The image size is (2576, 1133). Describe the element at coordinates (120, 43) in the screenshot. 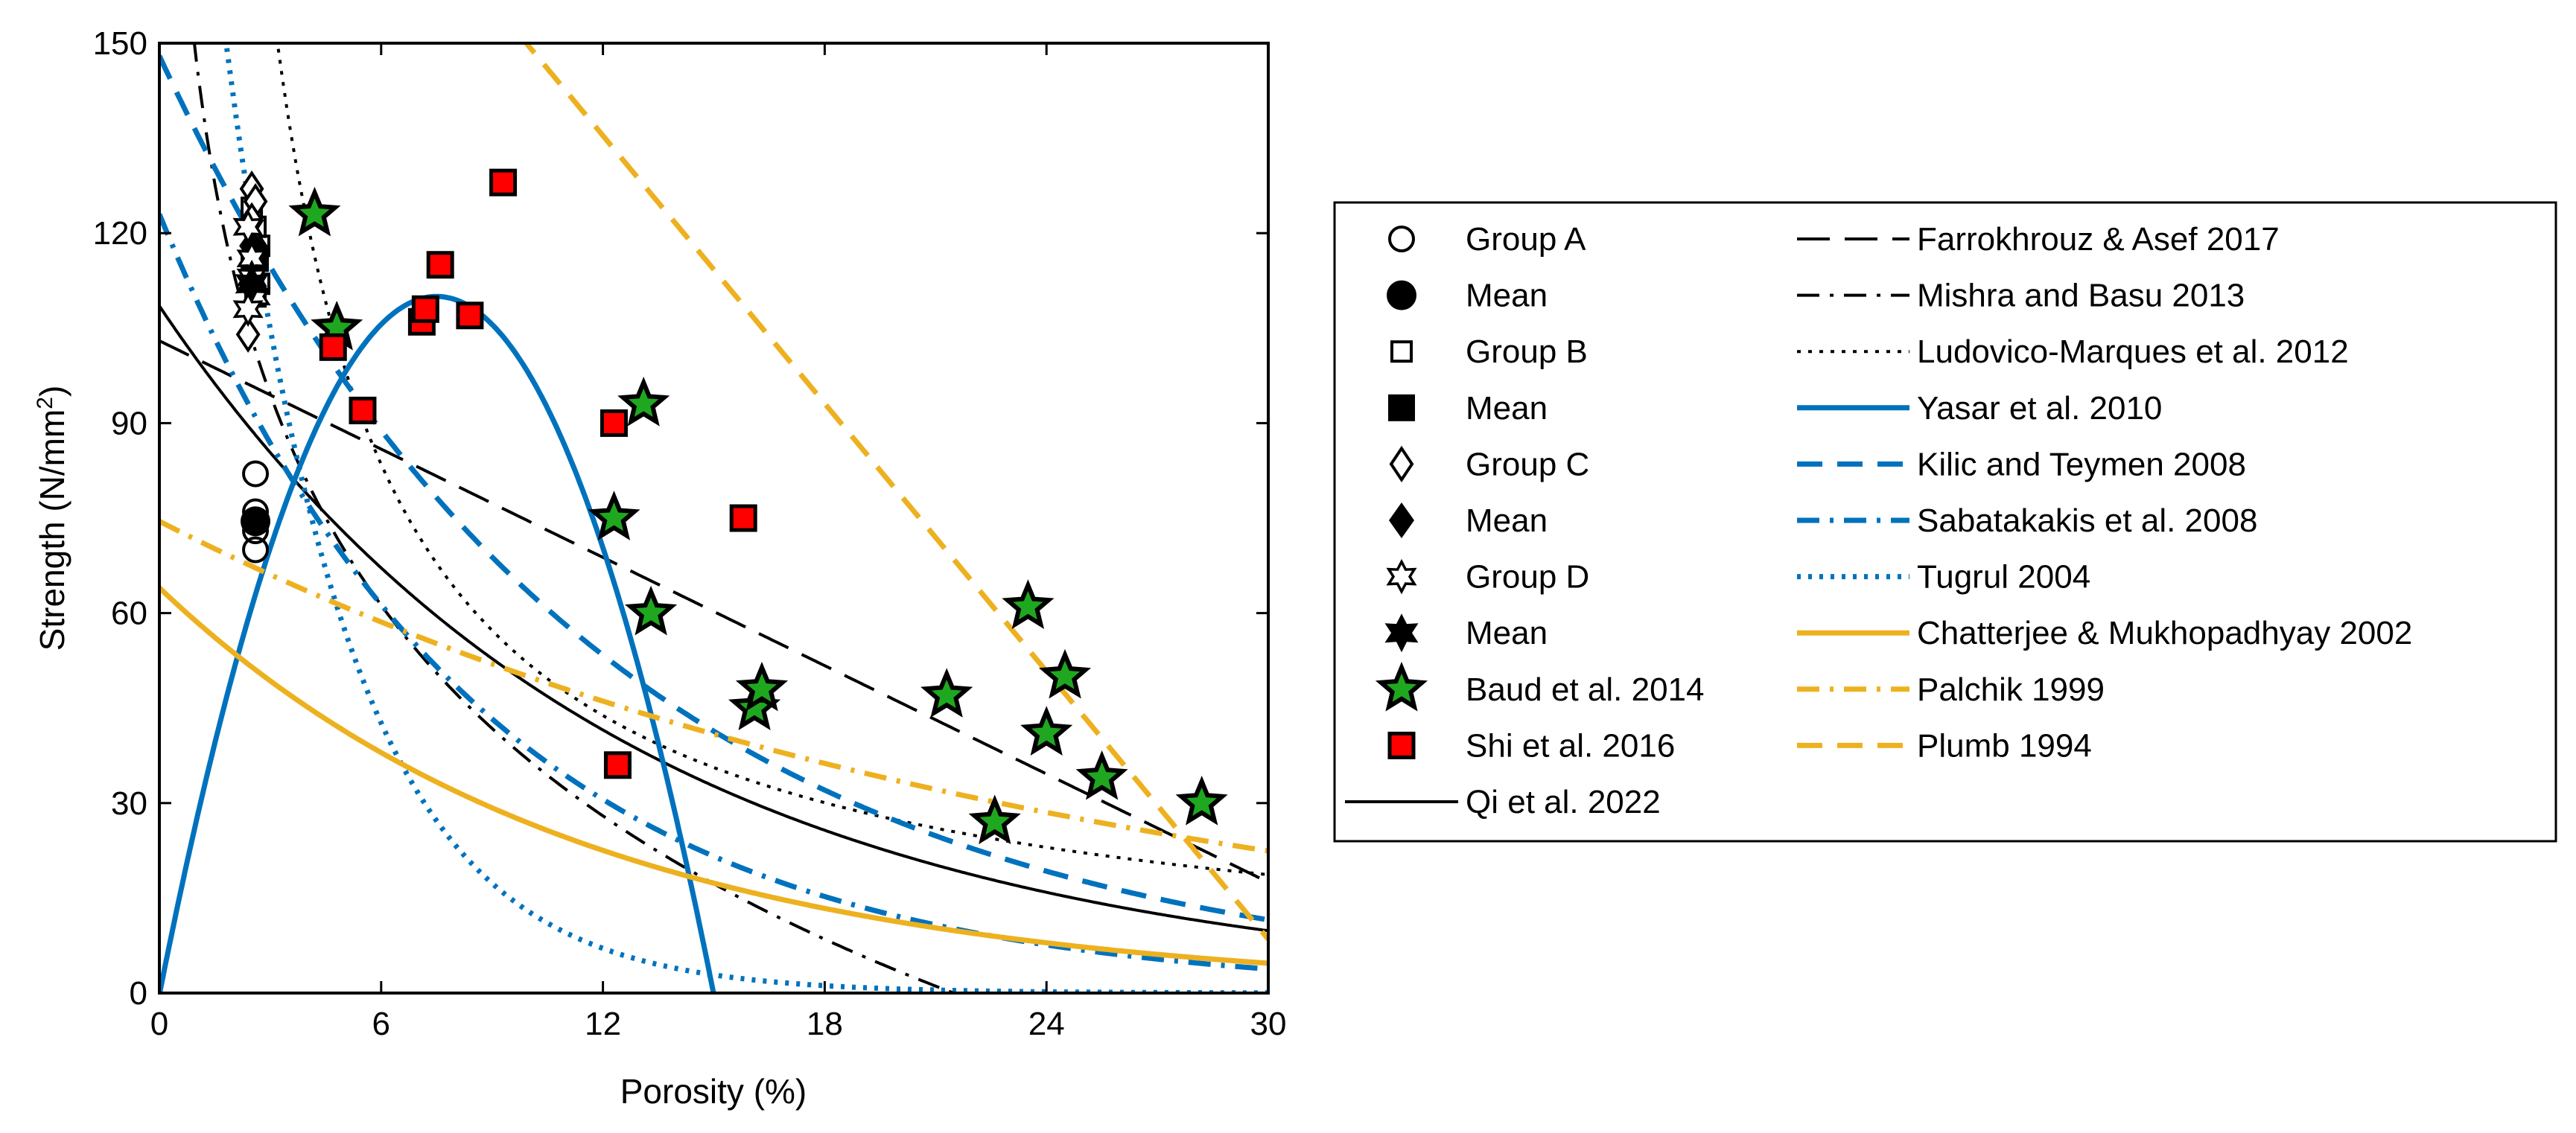

I see `y-tick-label: 150` at that location.